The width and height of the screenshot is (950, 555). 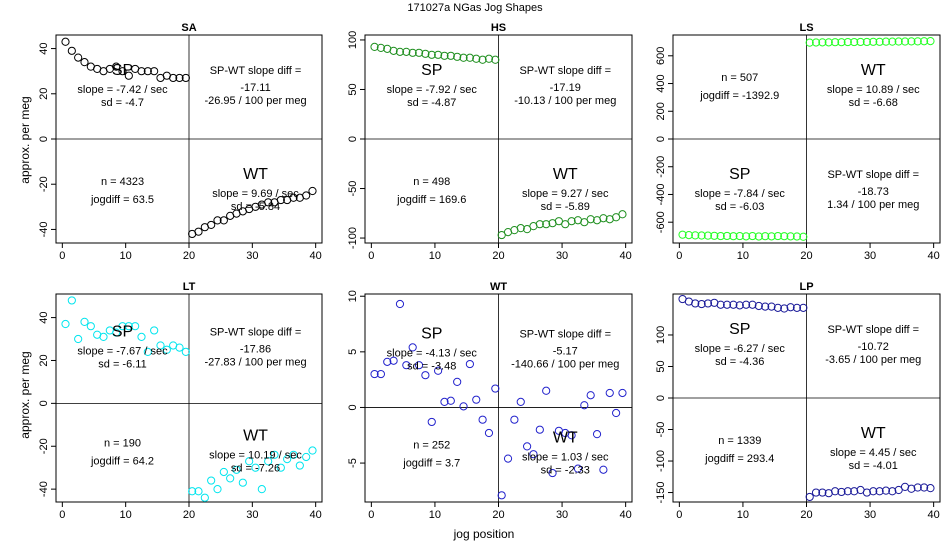 What do you see at coordinates (122, 182) in the screenshot?
I see `stat-n: n = 4323` at bounding box center [122, 182].